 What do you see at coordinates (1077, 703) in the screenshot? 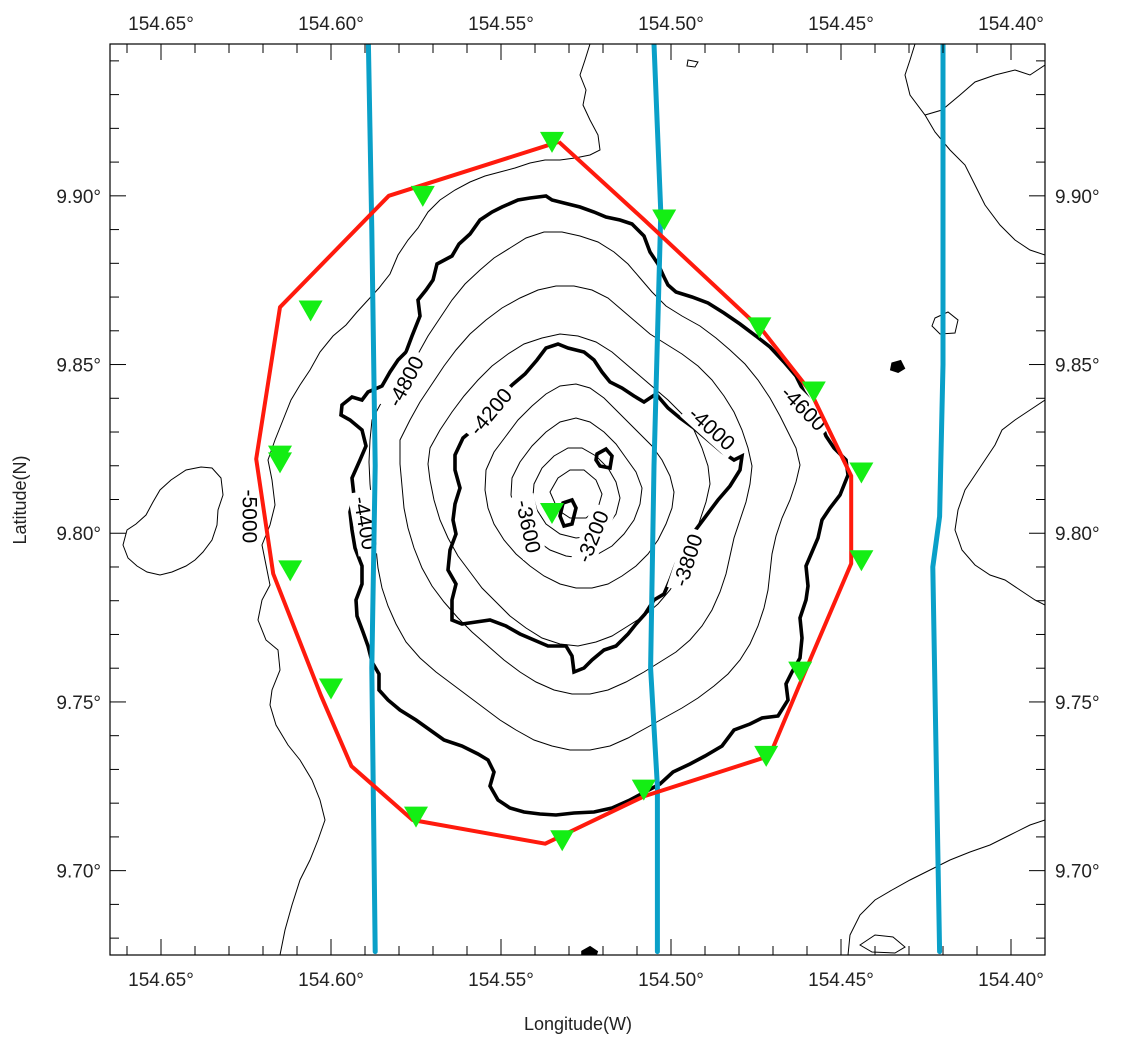
I see `lat-tick-label-right: 9.75°` at bounding box center [1077, 703].